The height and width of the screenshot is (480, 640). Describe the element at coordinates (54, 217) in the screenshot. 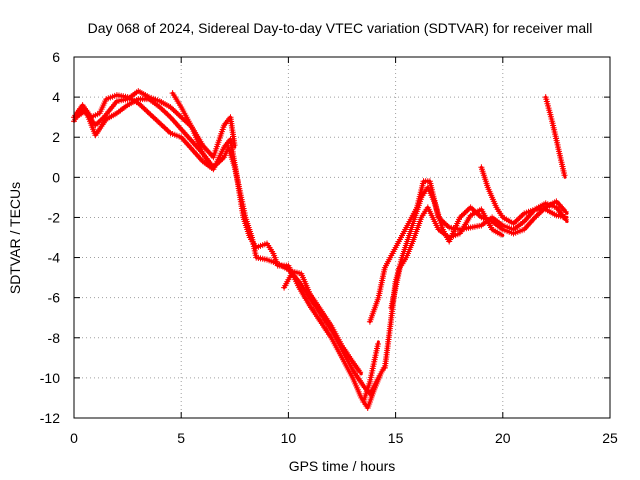

I see `y-tick-label: -2` at that location.